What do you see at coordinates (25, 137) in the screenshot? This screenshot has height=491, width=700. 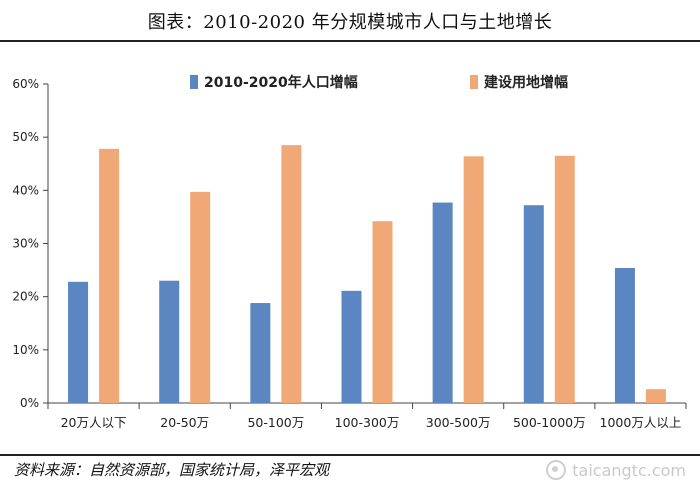 I see `y-tick-label: 50%` at bounding box center [25, 137].